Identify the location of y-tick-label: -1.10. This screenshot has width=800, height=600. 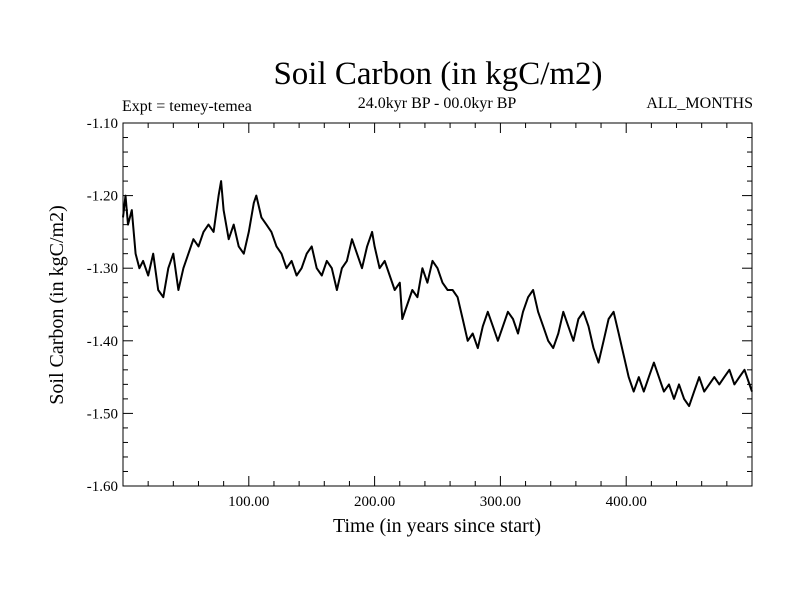
(102, 124).